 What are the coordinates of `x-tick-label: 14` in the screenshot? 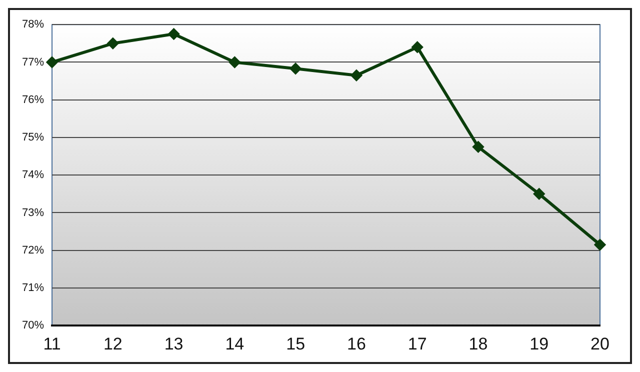 It's located at (234, 344).